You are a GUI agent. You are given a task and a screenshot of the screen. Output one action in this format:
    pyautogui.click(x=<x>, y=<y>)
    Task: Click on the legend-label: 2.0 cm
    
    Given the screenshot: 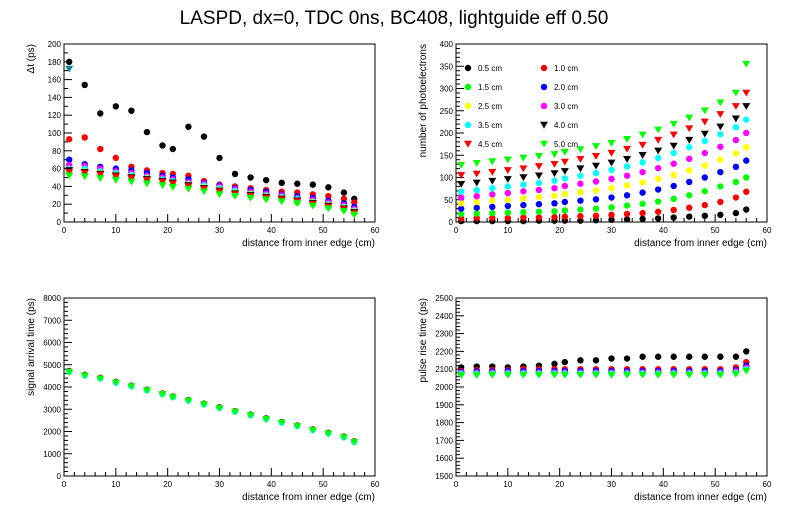 What is the action you would take?
    pyautogui.click(x=566, y=87)
    